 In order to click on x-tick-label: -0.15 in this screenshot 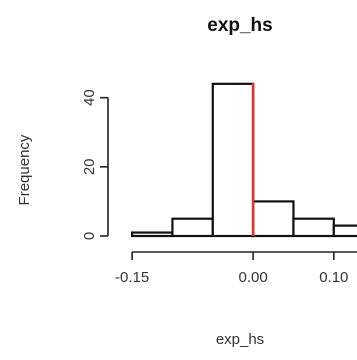, I will do `click(132, 277)`.